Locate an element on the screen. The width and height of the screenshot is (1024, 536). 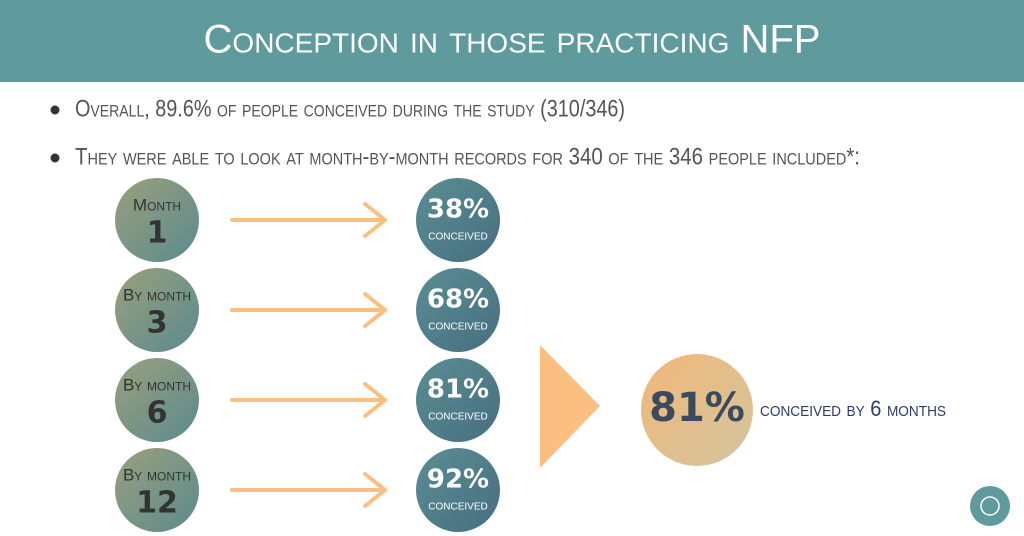
result-percent: 92% is located at coordinates (458, 480).